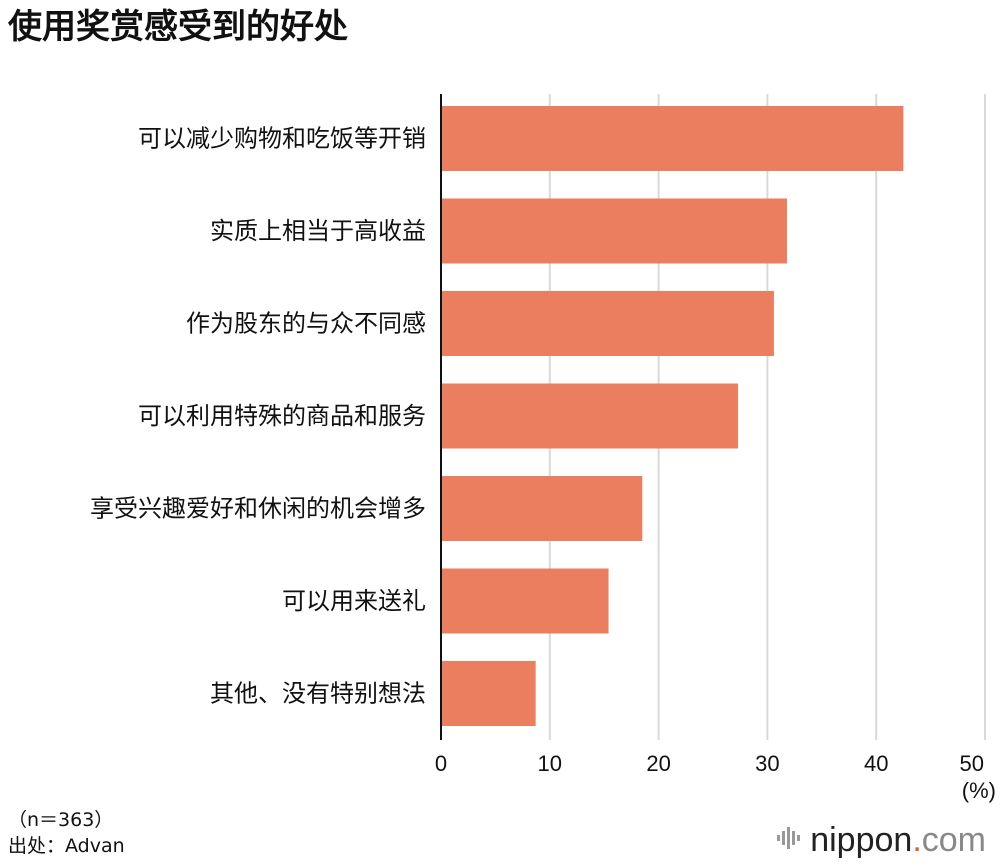 Image resolution: width=1000 pixels, height=868 pixels. What do you see at coordinates (767, 763) in the screenshot?
I see `x-tick-label: 30` at bounding box center [767, 763].